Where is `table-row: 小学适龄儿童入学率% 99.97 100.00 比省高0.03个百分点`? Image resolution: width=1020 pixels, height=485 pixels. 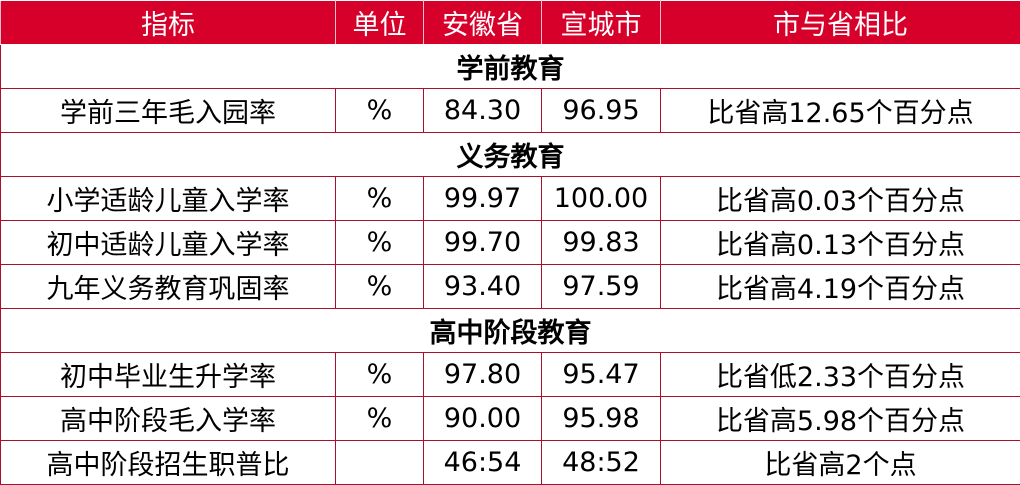 table-row: 小学适龄儿童入学率% 99.97 100.00 比省高0.03个百分点 is located at coordinates (510, 198).